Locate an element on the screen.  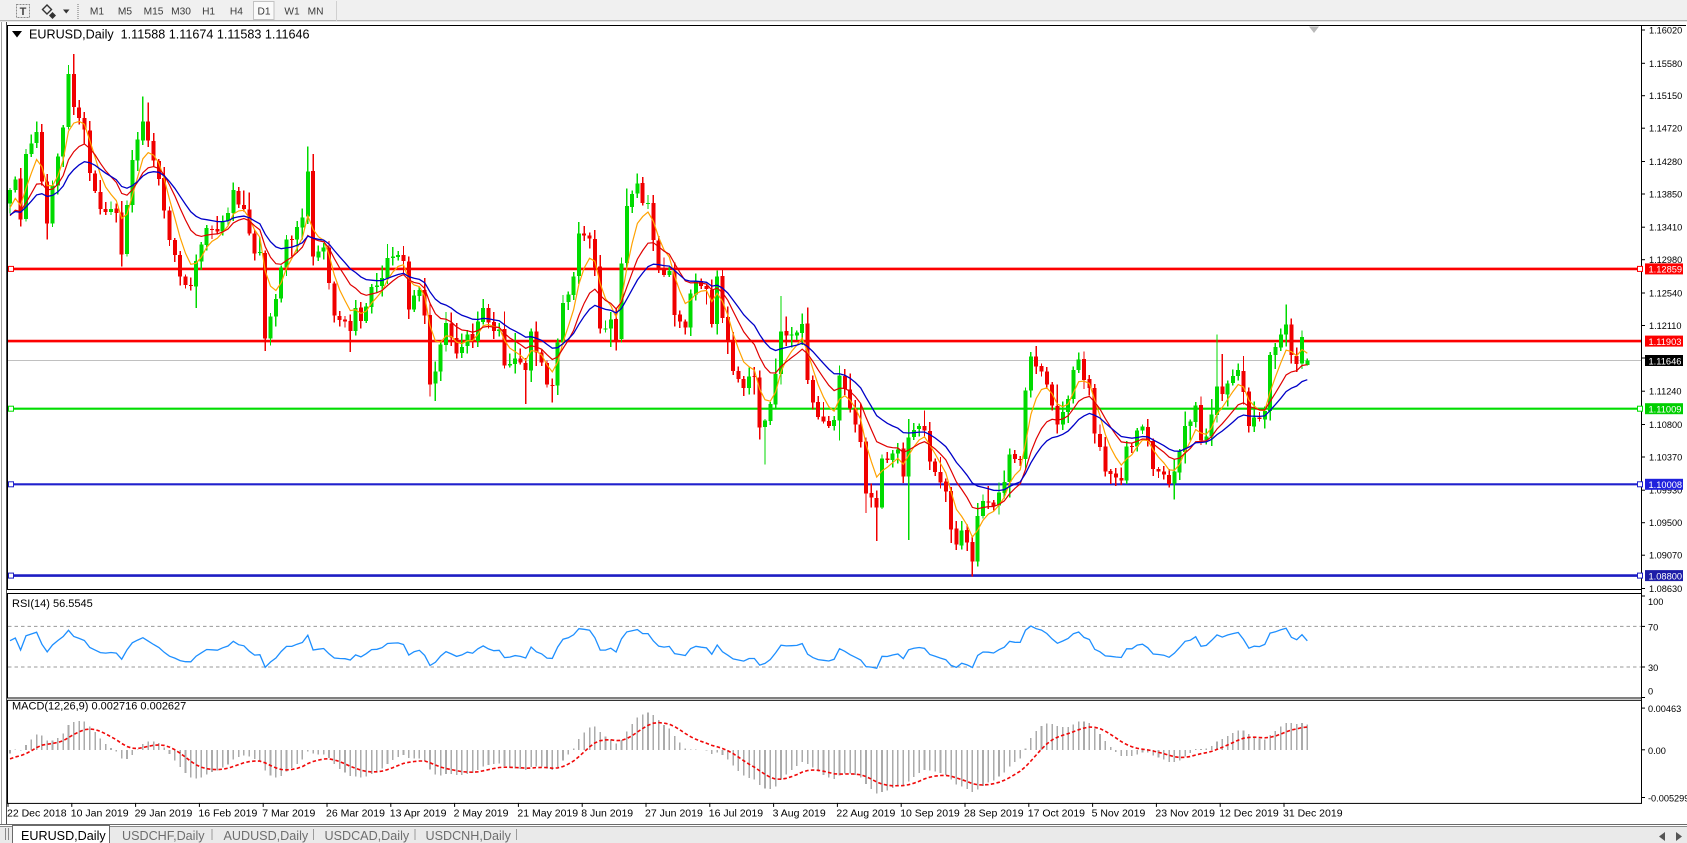
svg-text: H1 is located at coordinates (208, 12).